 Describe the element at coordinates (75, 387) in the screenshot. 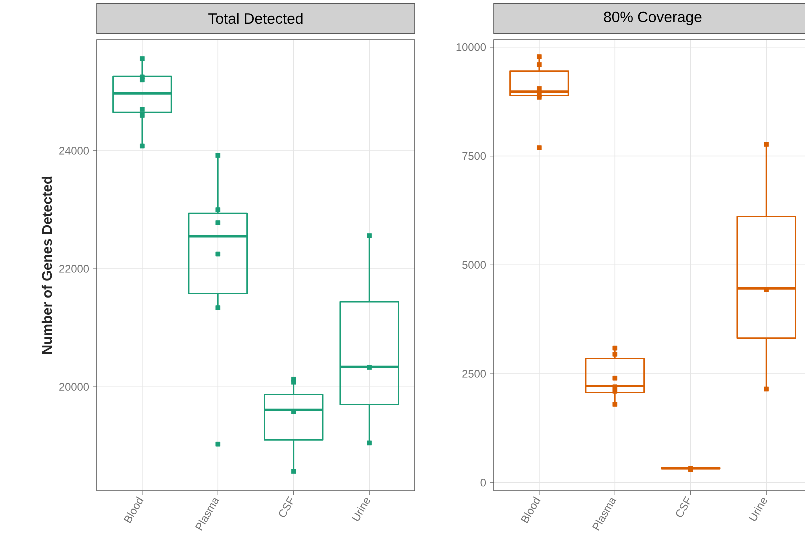

I see `y-tick-label: 20000` at that location.